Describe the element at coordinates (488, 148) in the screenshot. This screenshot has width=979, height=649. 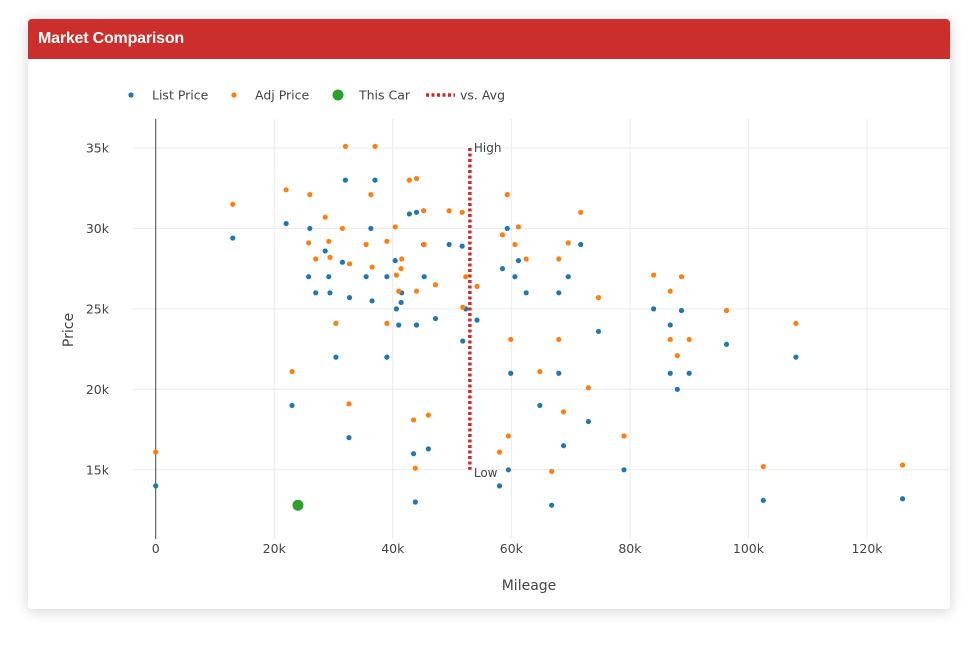
I see `average-high-label: High` at that location.